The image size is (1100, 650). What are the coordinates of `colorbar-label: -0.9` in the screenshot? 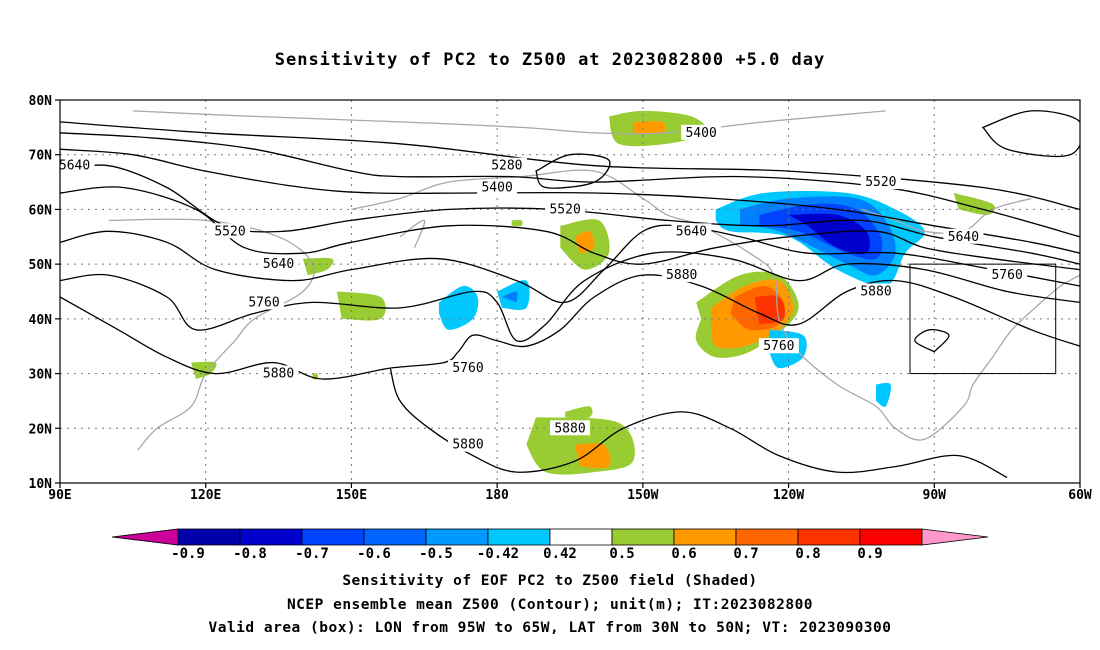 It's located at (188, 553).